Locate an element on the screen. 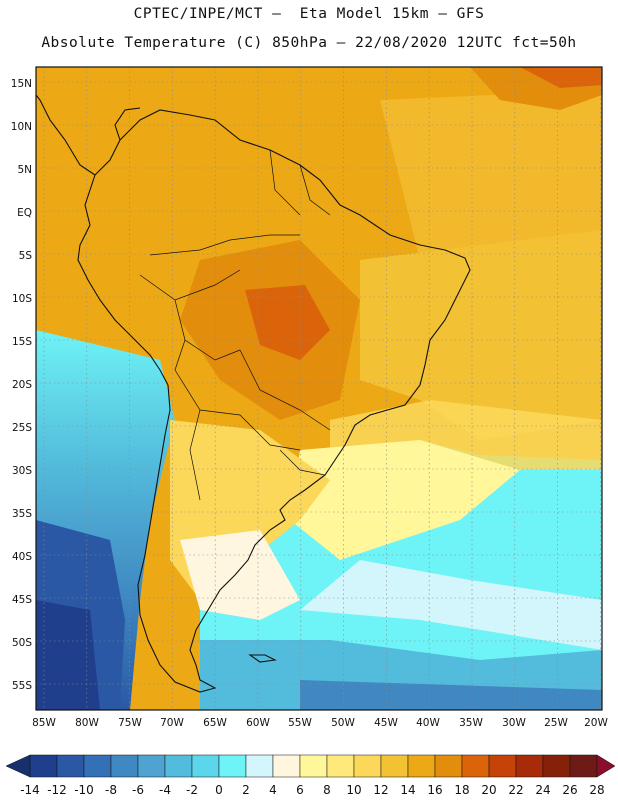 Image resolution: width=618 pixels, height=800 pixels. lon-label: 65W is located at coordinates (215, 723).